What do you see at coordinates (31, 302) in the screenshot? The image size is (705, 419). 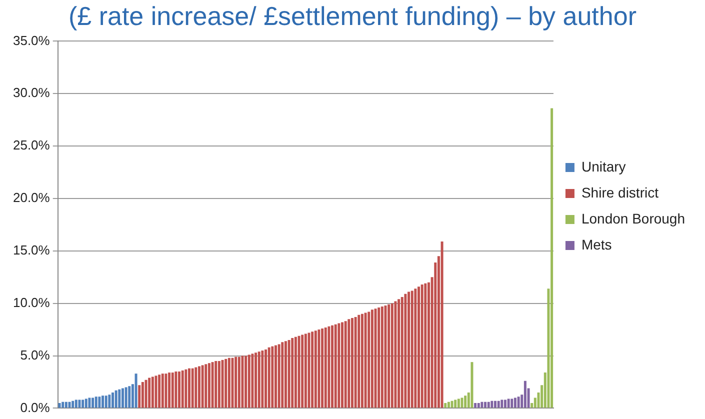 I see `y-tick-label: 10.0%` at bounding box center [31, 302].